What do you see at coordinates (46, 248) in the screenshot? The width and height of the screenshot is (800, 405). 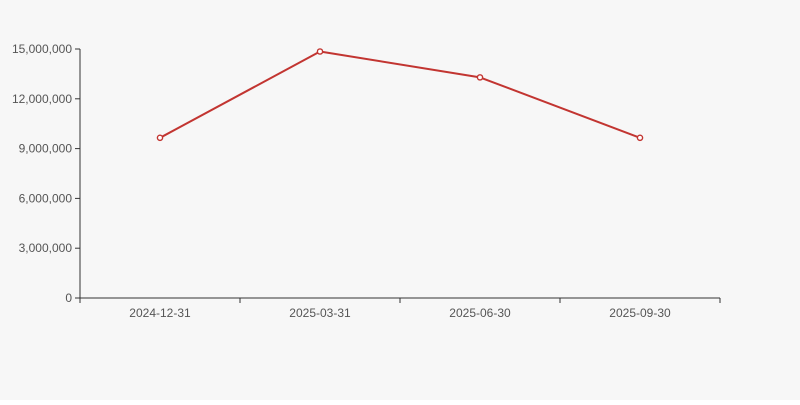 I see `y-axis-tick-label: 3,000,000` at bounding box center [46, 248].